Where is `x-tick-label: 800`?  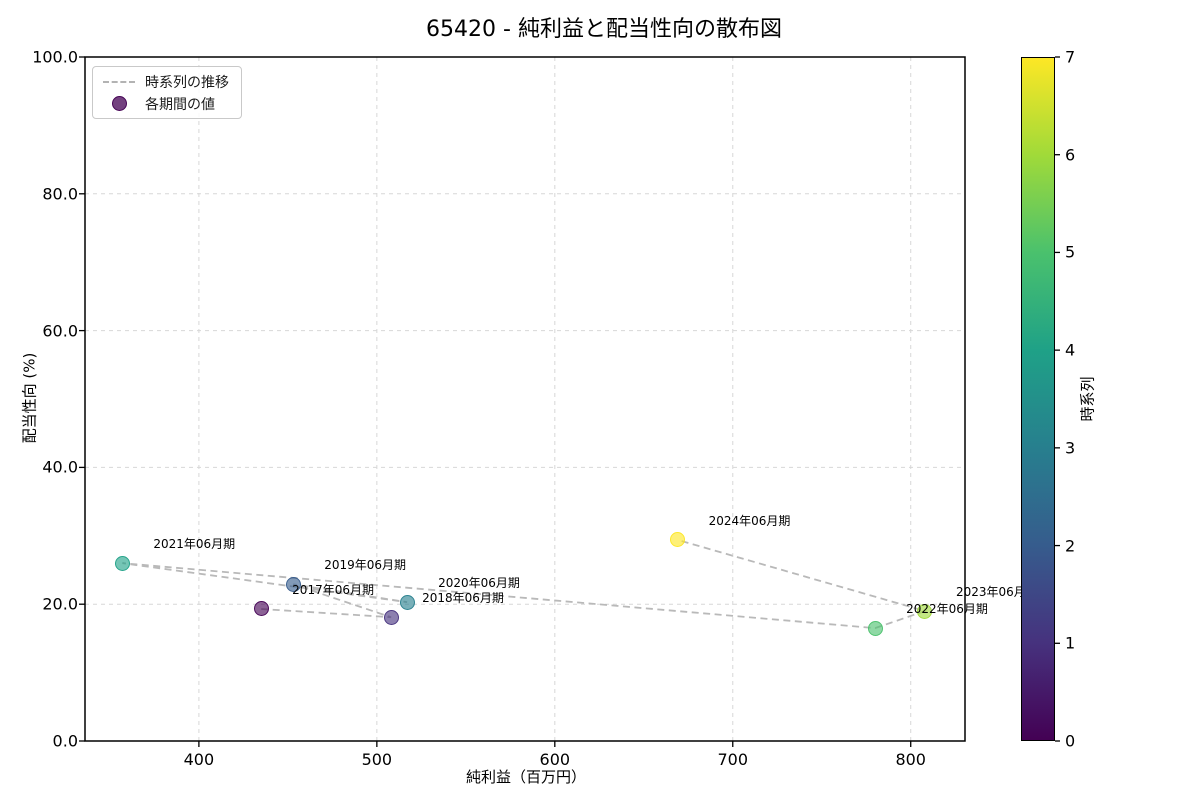 x-tick-label: 800 is located at coordinates (910, 759).